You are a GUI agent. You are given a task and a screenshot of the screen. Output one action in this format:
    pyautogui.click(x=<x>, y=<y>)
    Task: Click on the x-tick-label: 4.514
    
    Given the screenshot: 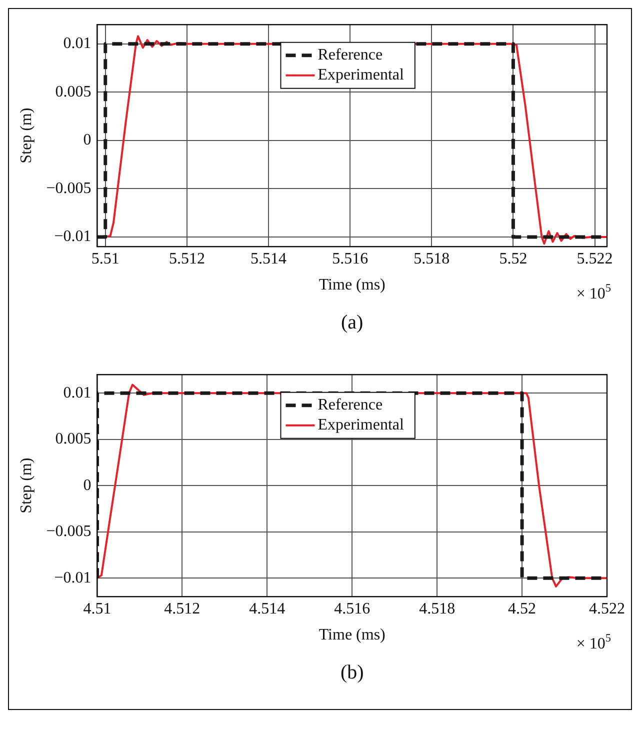 What is the action you would take?
    pyautogui.click(x=267, y=609)
    